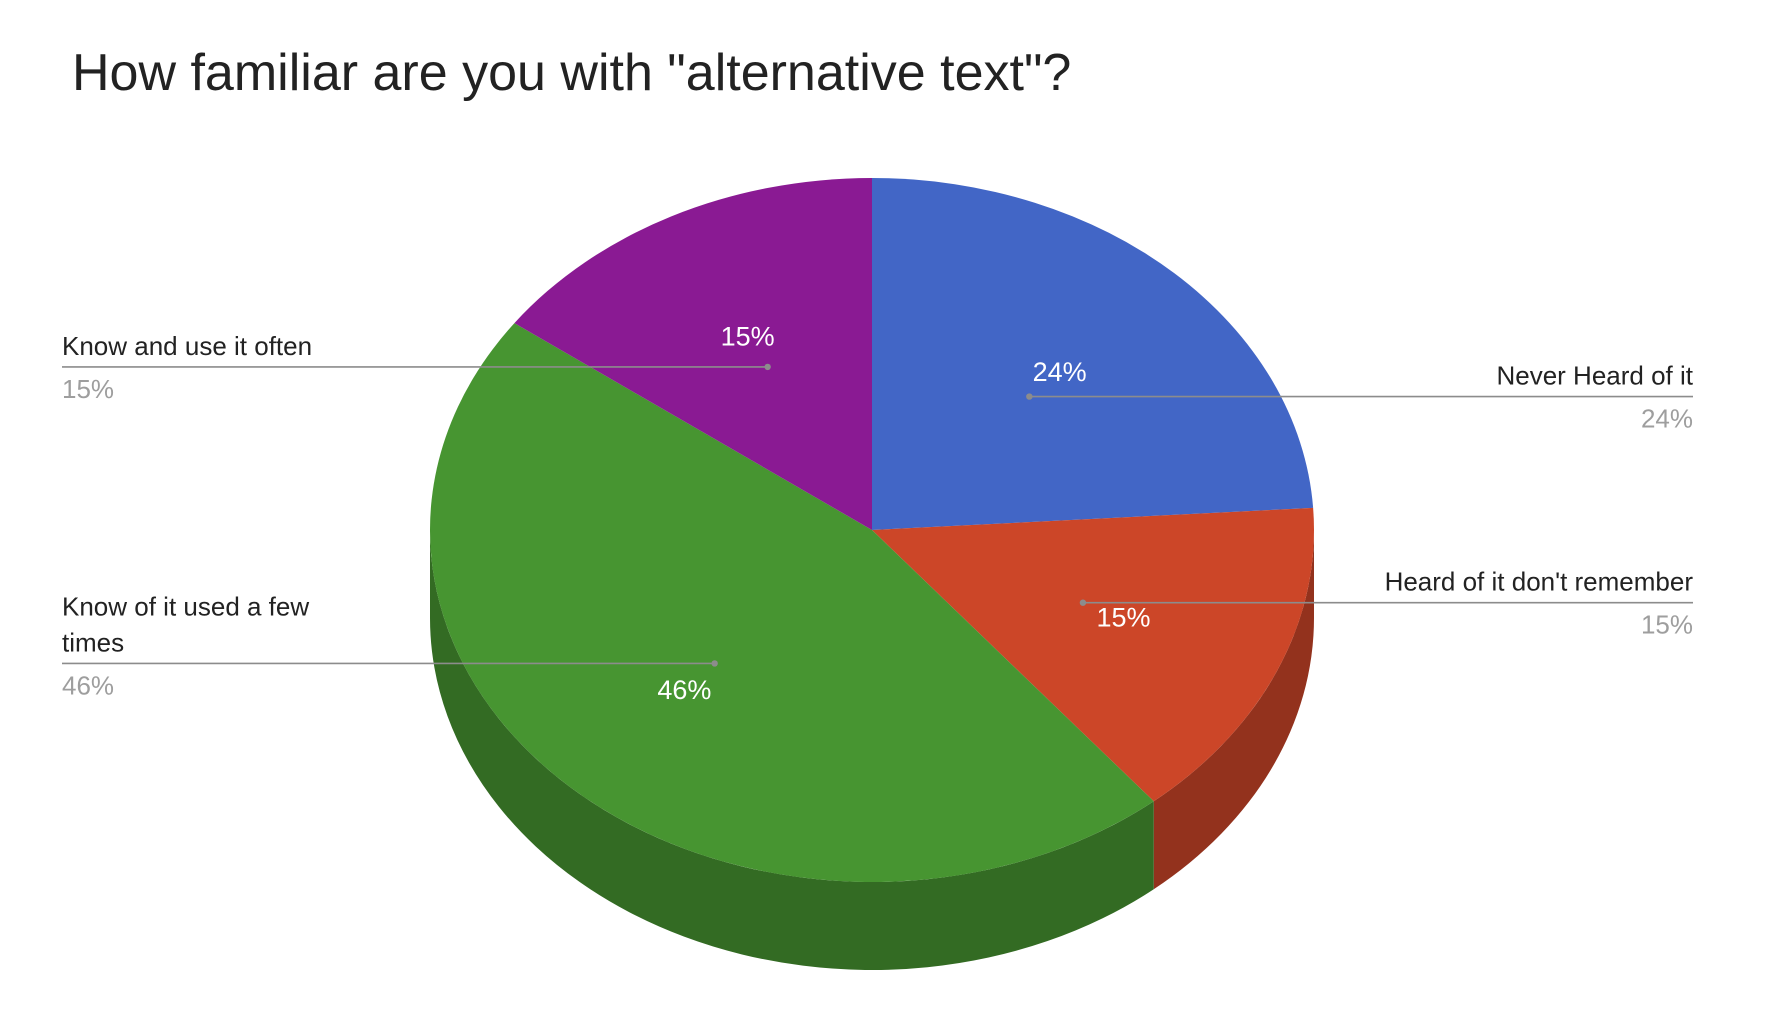 Image resolution: width=1769 pixels, height=1015 pixels. I want to click on slice-know-and-use-it-often, so click(693, 354).